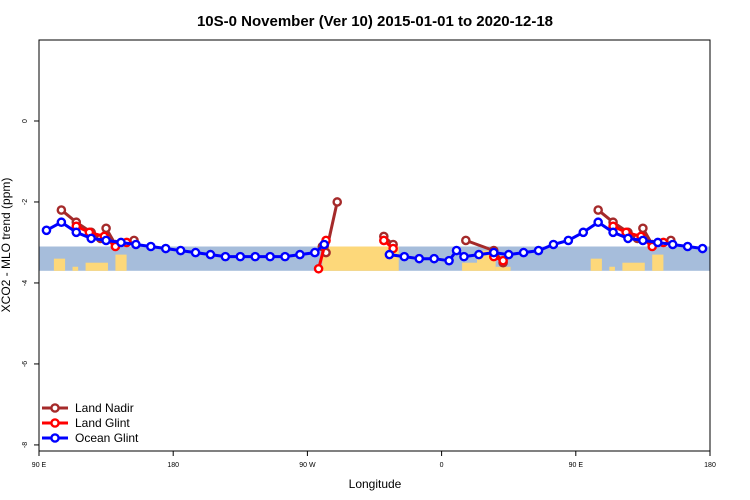  What do you see at coordinates (374, 460) in the screenshot?
I see `x-axis: 90 E 180 90 W 0 90 E 180` at bounding box center [374, 460].